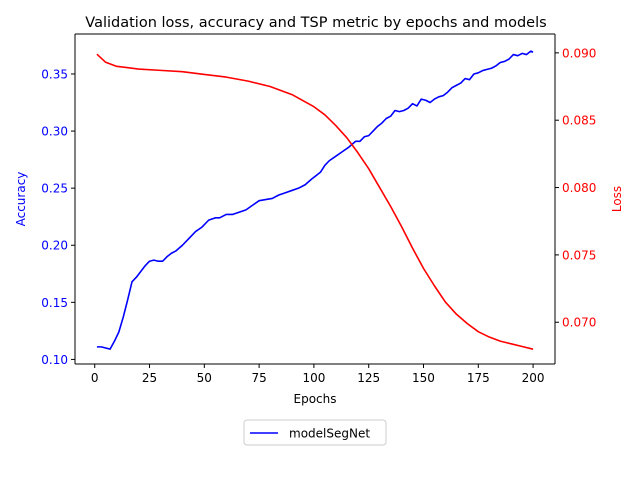 This screenshot has width=640, height=480. What do you see at coordinates (329, 434) in the screenshot?
I see `legend-label-modelsegnet: modelSegNet` at bounding box center [329, 434].